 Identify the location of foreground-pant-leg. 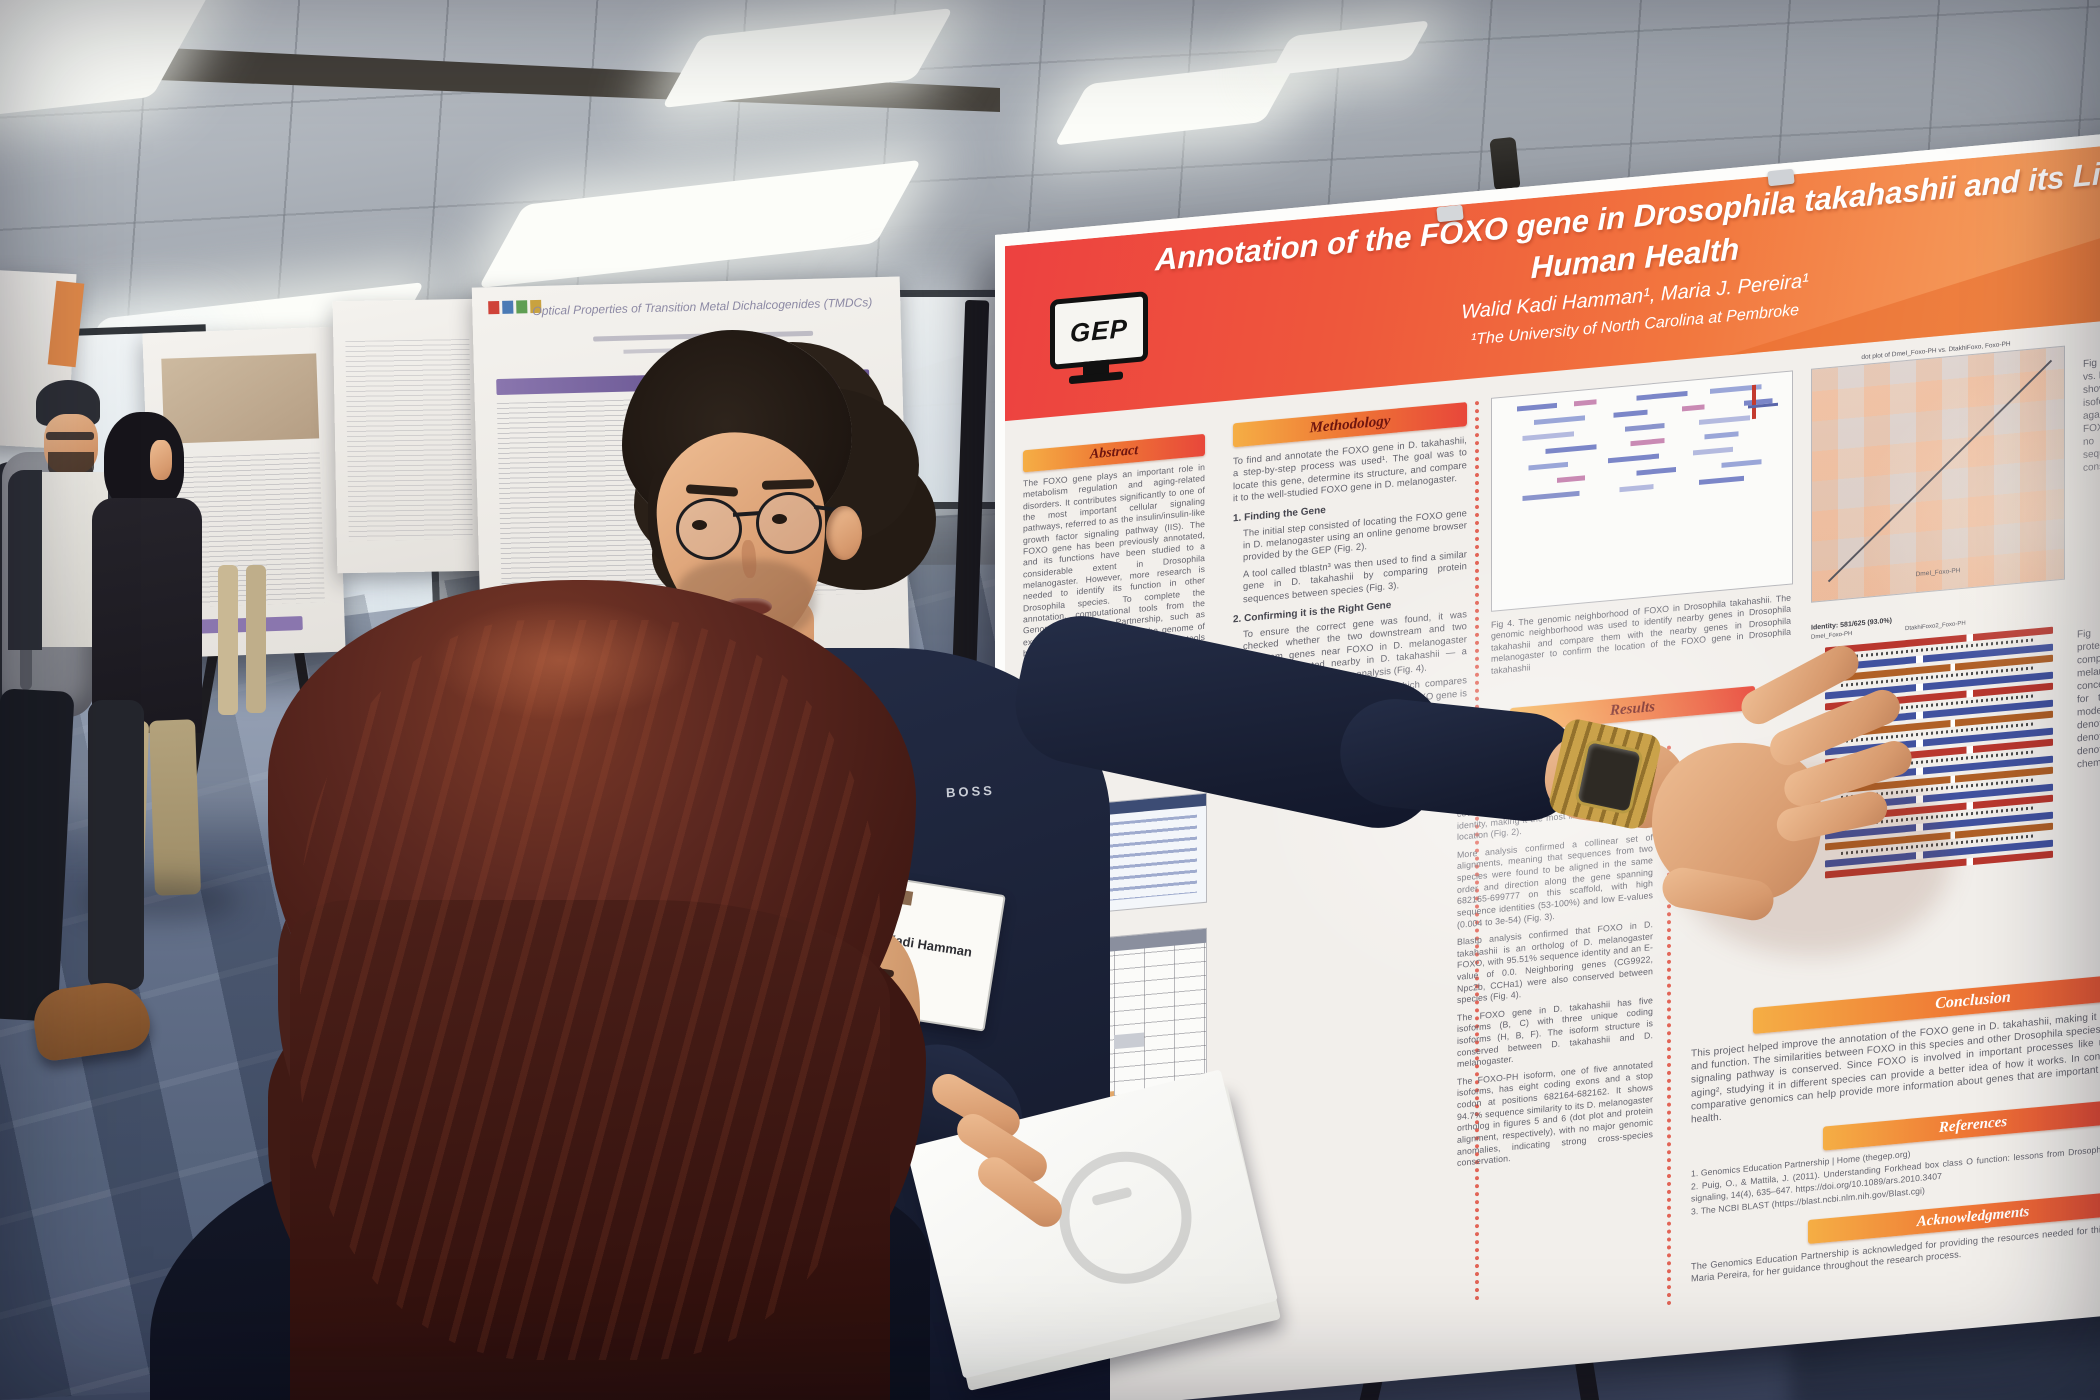
(116, 845).